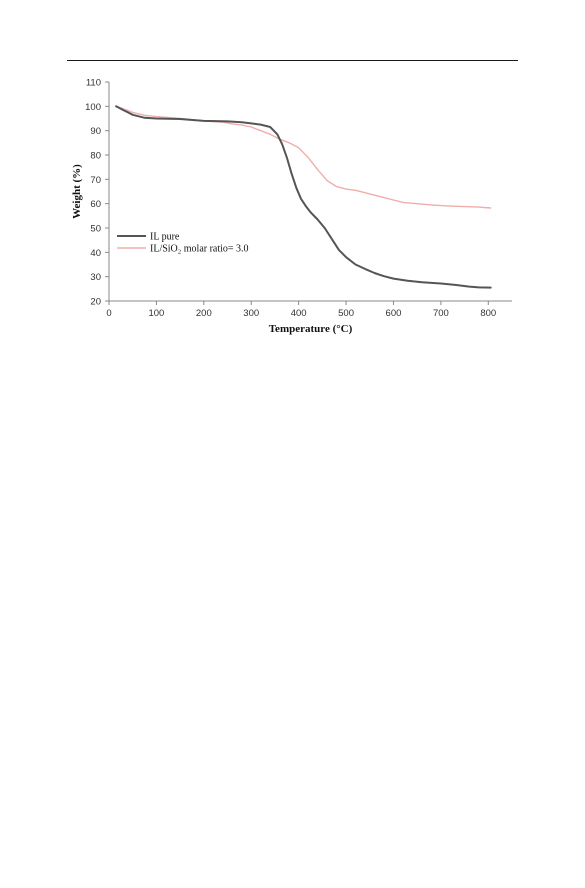 This screenshot has width=585, height=888. What do you see at coordinates (488, 313) in the screenshot?
I see `x-tick-label: 800` at bounding box center [488, 313].